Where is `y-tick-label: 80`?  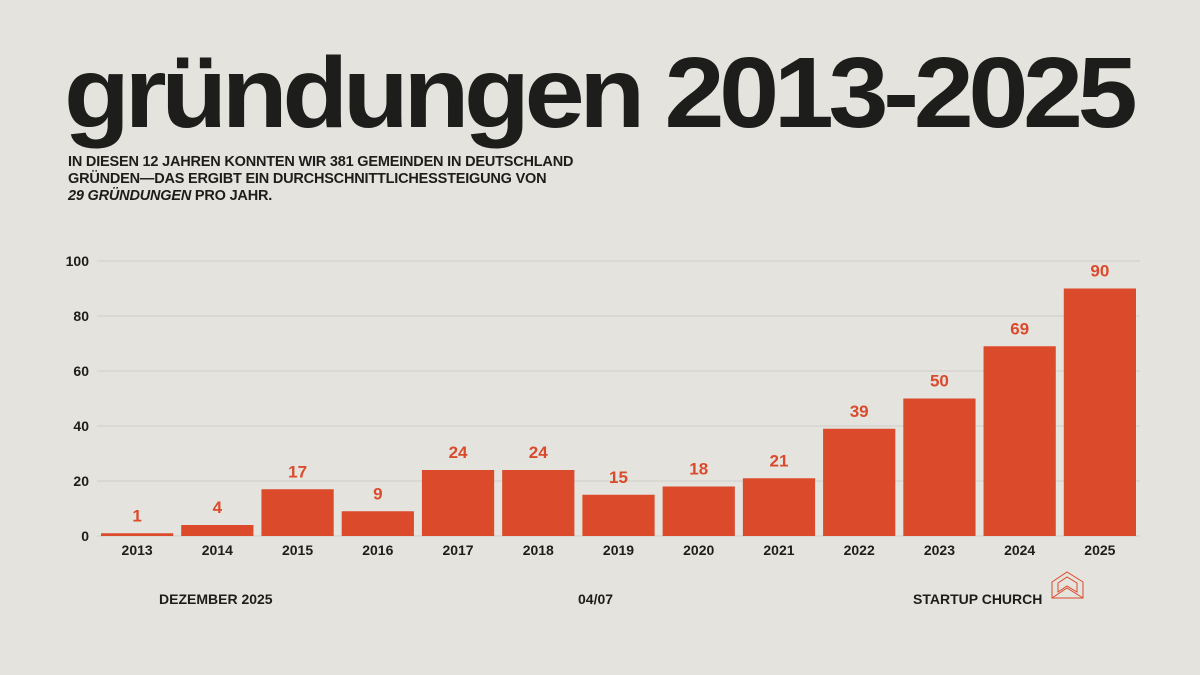
y-tick-label: 80 is located at coordinates (81, 316).